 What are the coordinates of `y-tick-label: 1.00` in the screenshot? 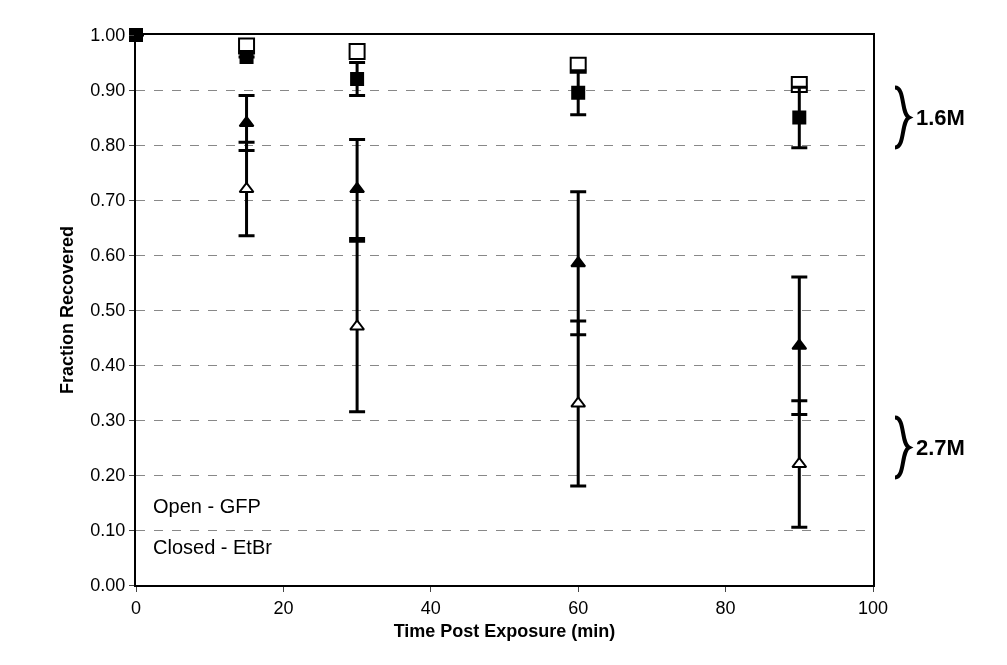 It's located at (108, 35).